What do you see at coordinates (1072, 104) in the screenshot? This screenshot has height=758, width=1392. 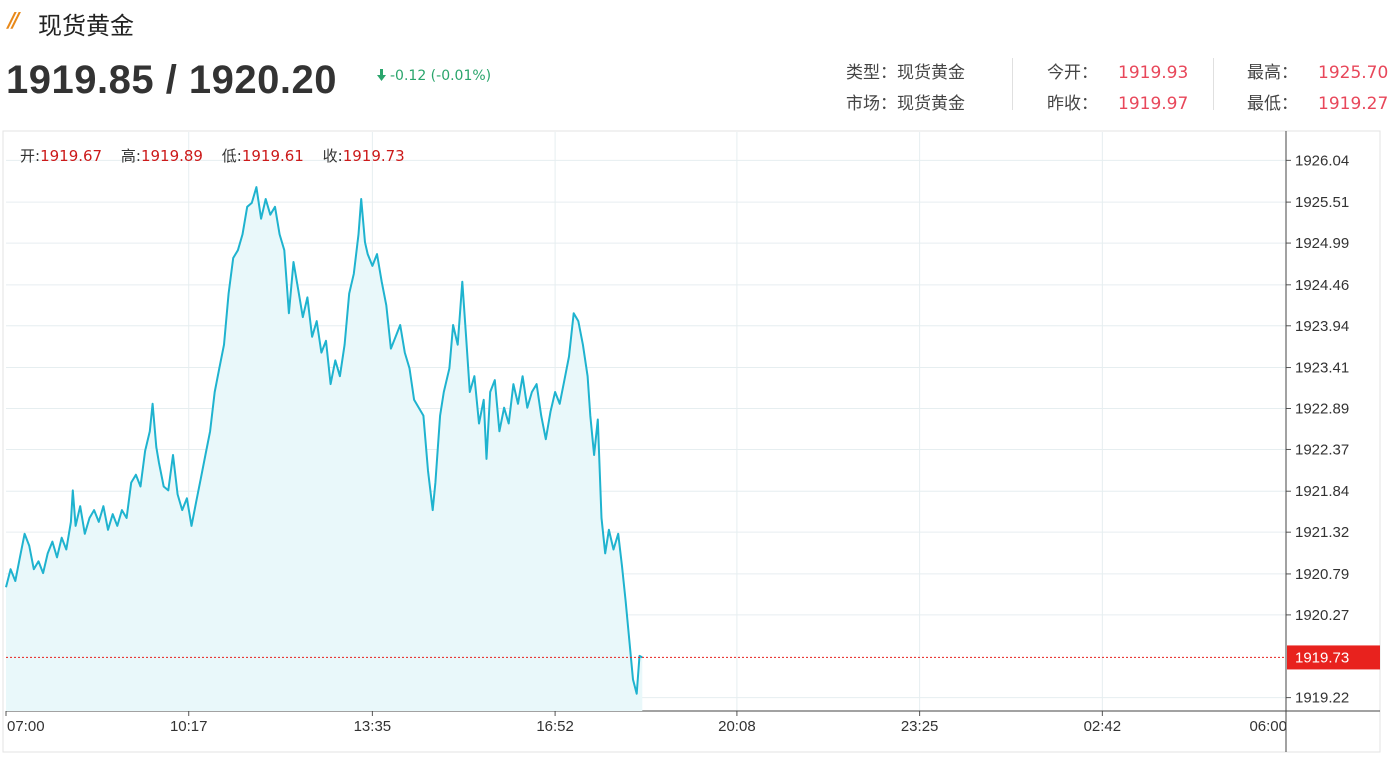 I see `info-prevclose-label: 昨收：` at bounding box center [1072, 104].